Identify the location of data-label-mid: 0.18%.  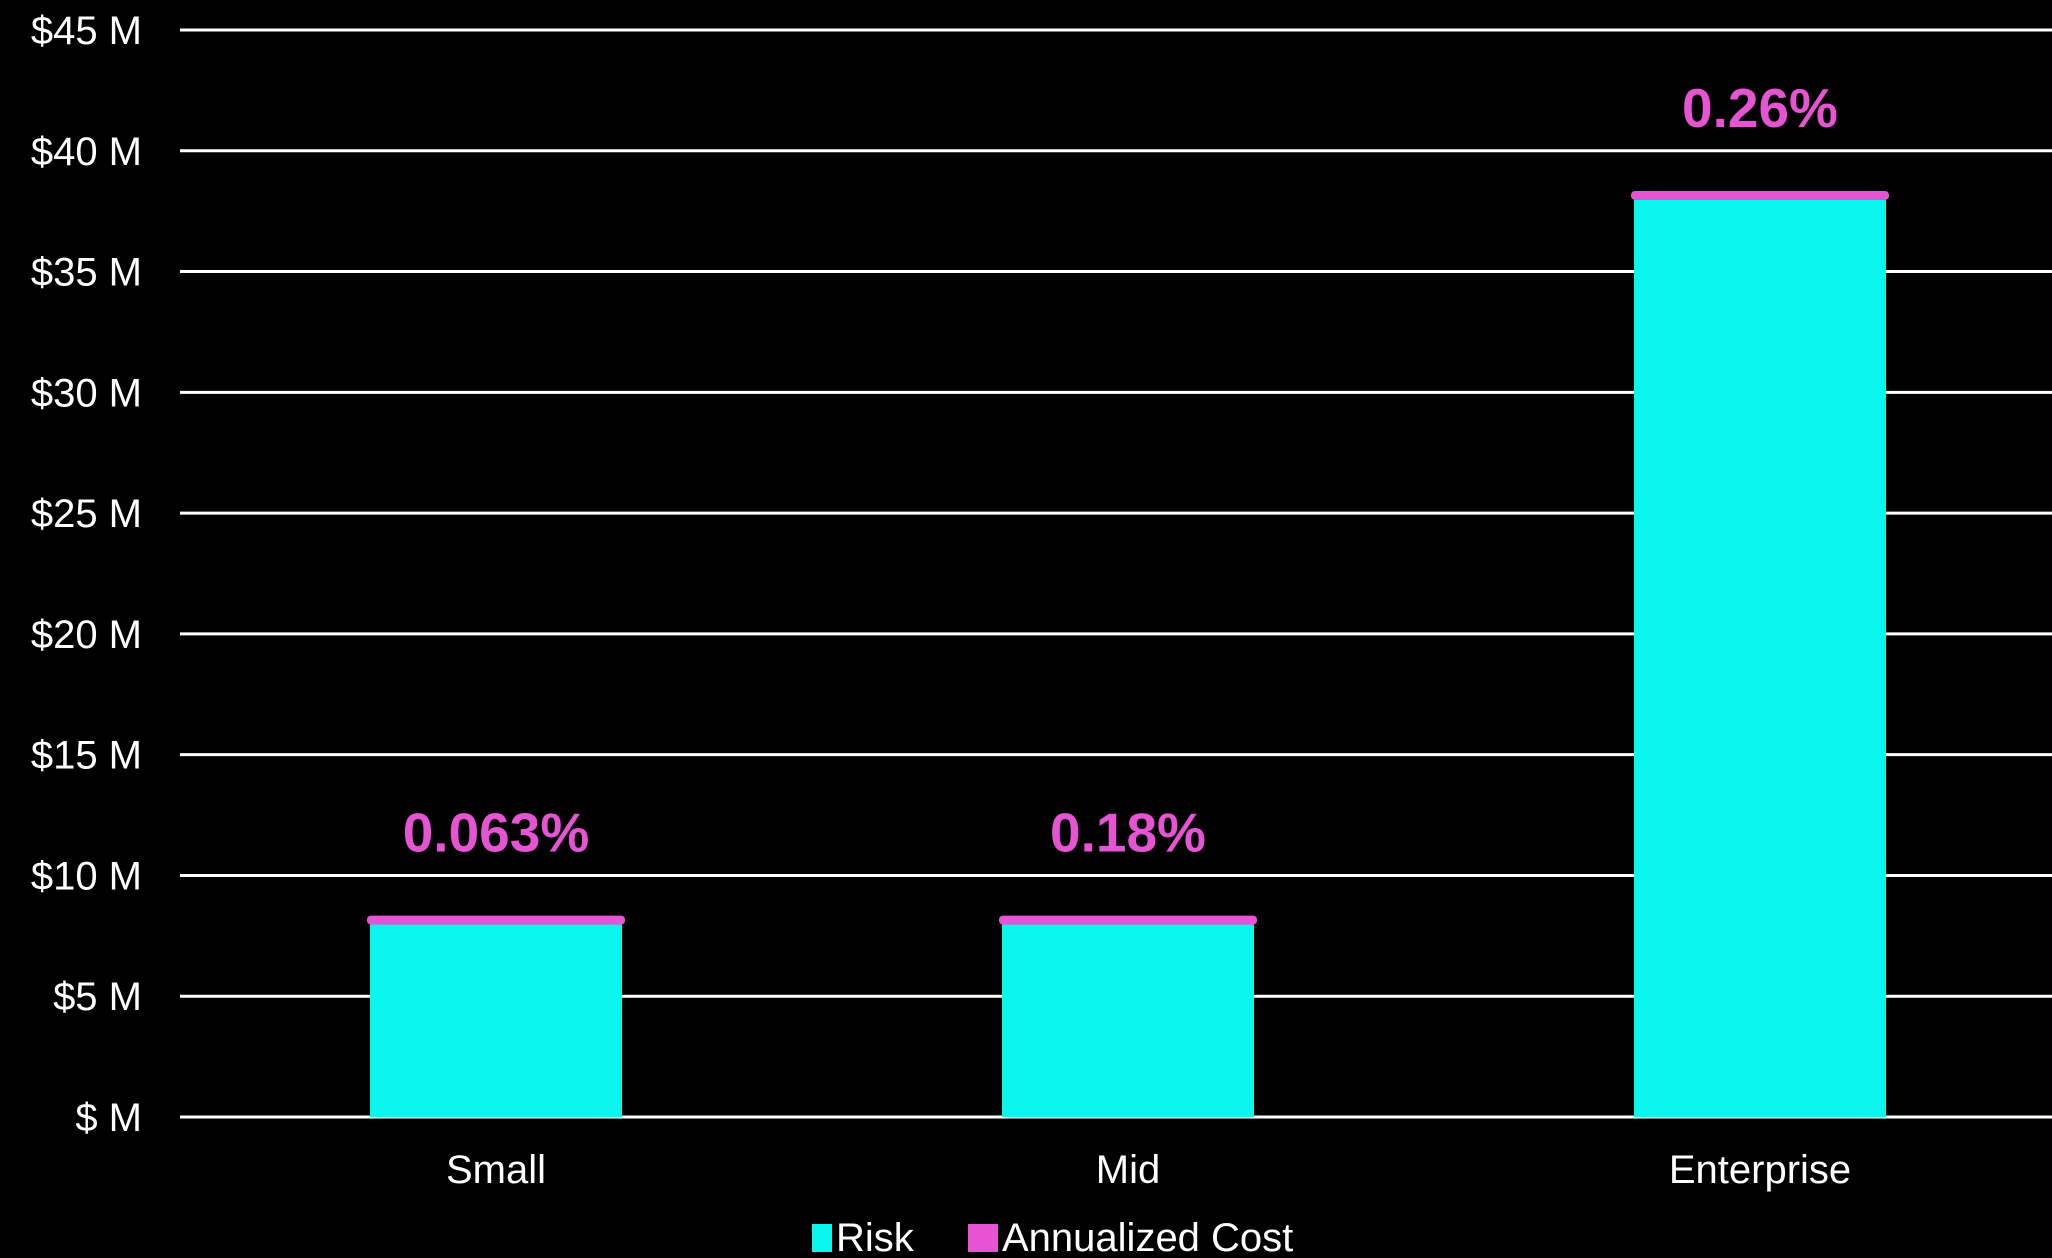
(1128, 833).